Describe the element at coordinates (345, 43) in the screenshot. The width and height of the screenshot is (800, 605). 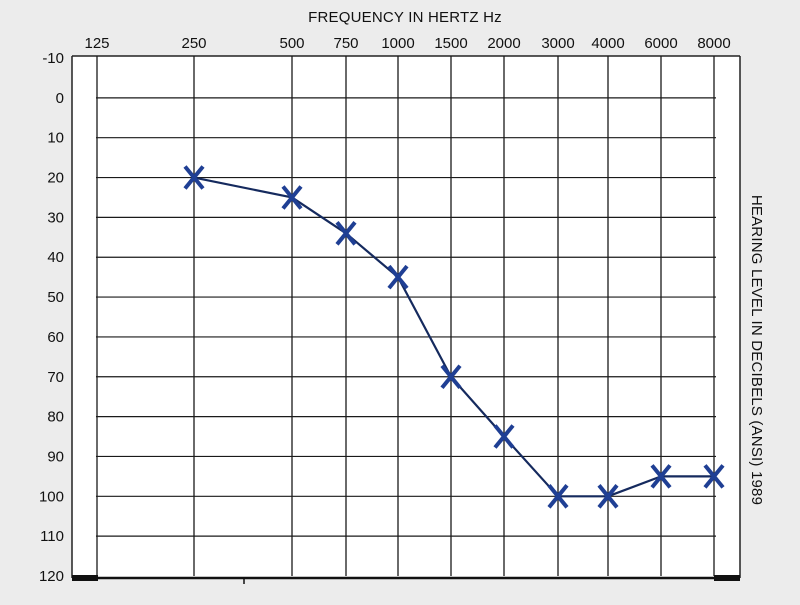
I see `x-tick-label: 750` at that location.